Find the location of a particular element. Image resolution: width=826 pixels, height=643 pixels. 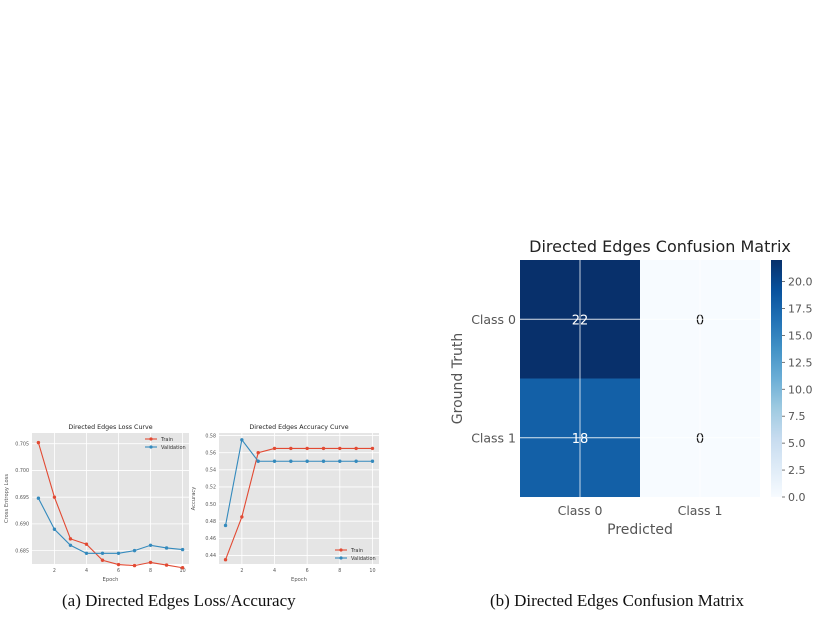

caption-a: (a) Directed Edges Loss/Accuracy is located at coordinates (179, 600).